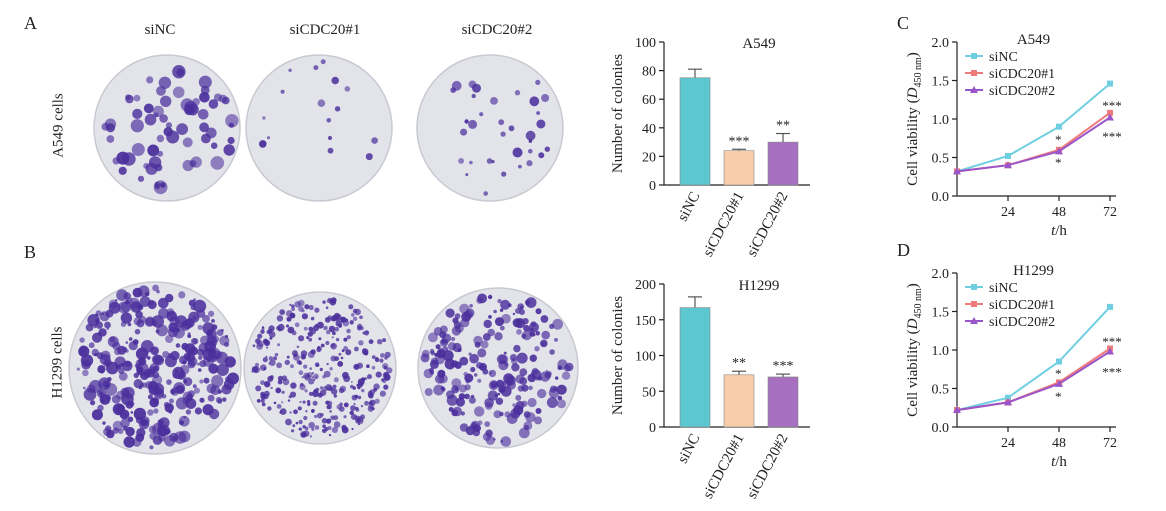  Describe the element at coordinates (914, 119) in the screenshot. I see `y-axis-label: Cell viability (D450 nm)` at that location.